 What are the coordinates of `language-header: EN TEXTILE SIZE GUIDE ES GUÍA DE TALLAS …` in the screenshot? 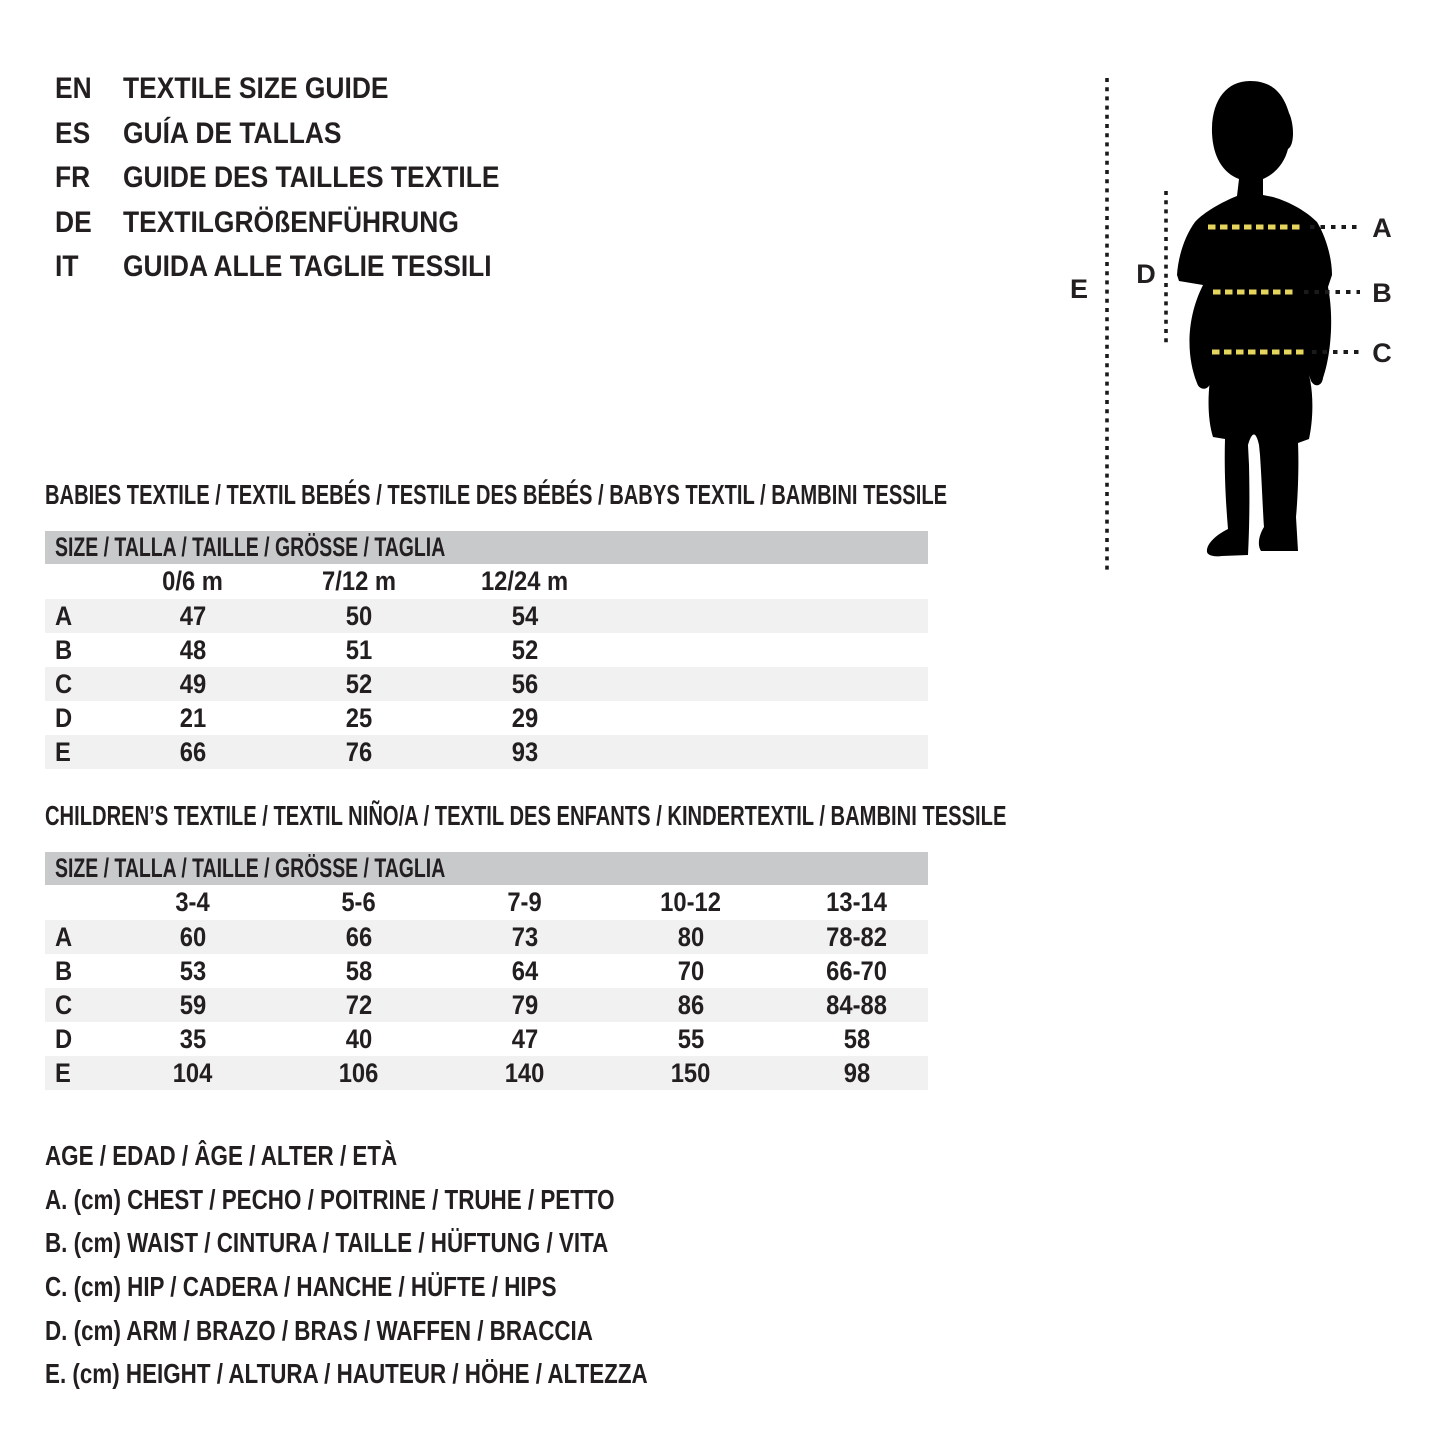 It's located at (303, 178).